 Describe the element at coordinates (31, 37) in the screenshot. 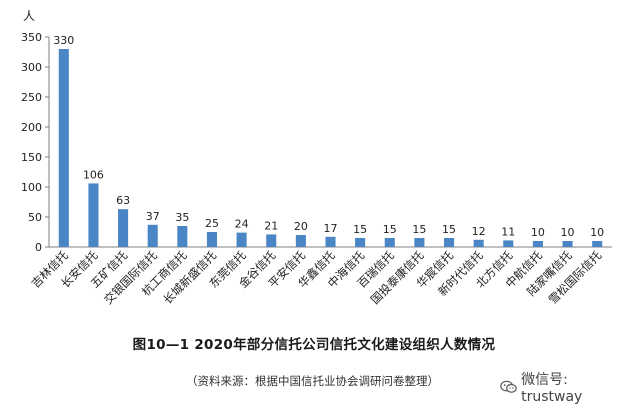

I see `y-tick-label: 350` at that location.